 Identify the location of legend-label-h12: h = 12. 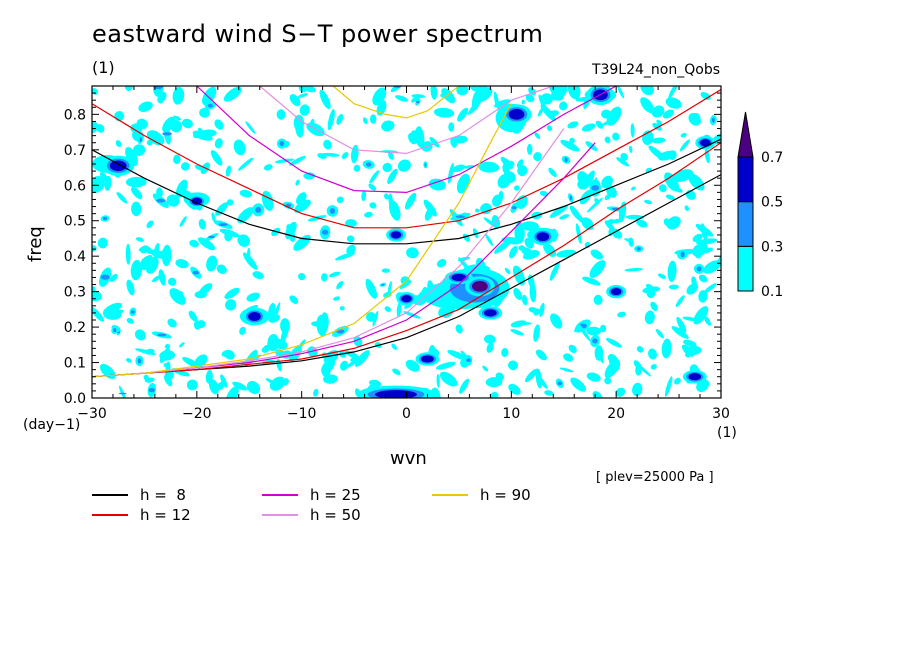
(165, 515).